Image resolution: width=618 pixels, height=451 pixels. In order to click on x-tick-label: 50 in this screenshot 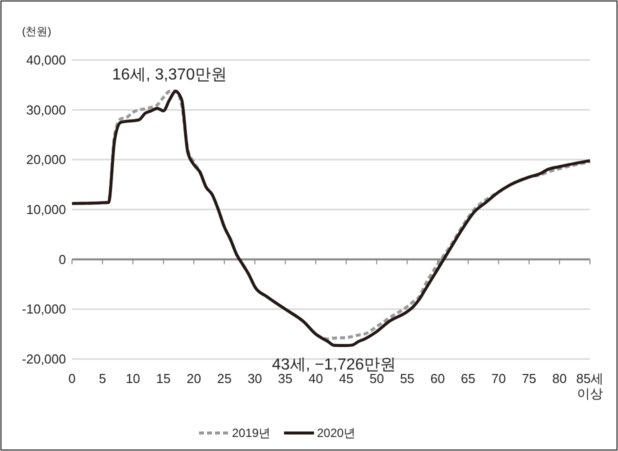, I will do `click(376, 378)`.